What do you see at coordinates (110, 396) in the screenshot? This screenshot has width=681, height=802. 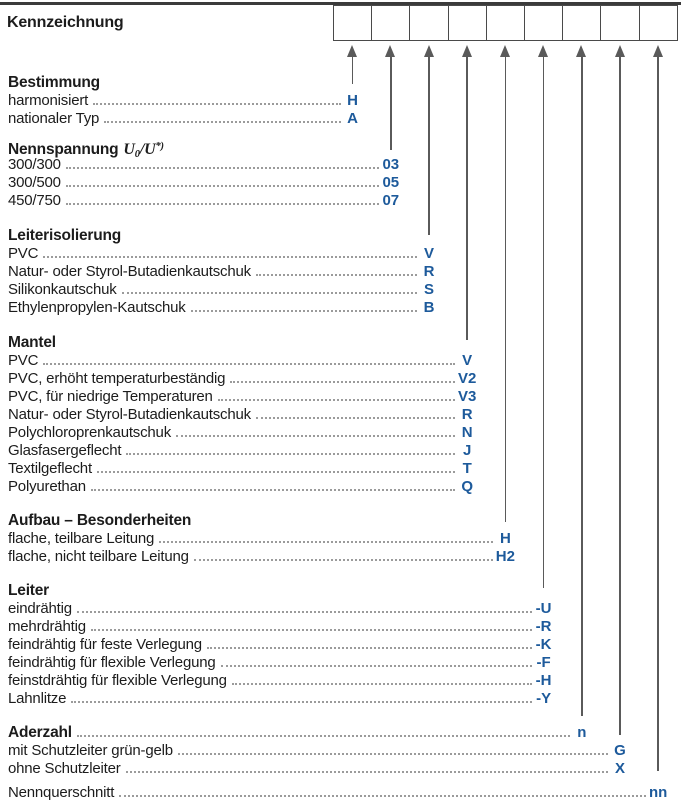 I see `row-label: PVC, für niedrige Temperaturen` at bounding box center [110, 396].